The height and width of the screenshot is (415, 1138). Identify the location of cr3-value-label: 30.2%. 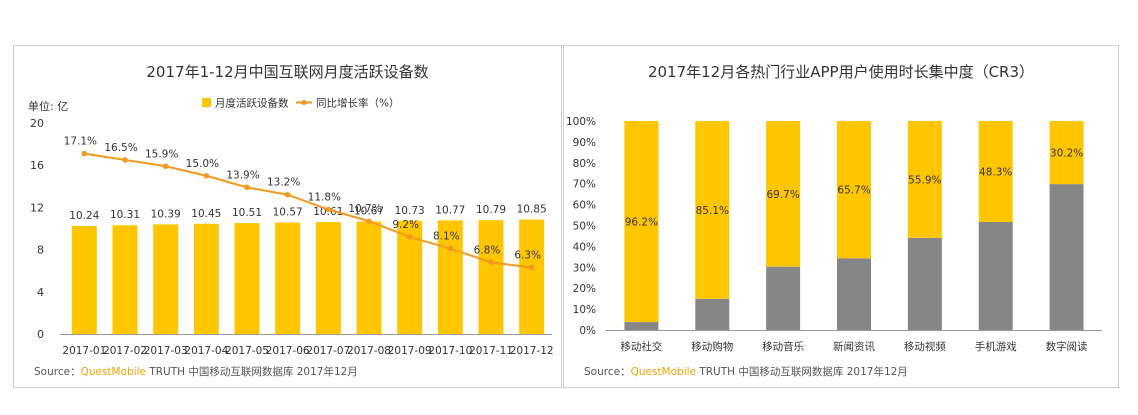
(1066, 154).